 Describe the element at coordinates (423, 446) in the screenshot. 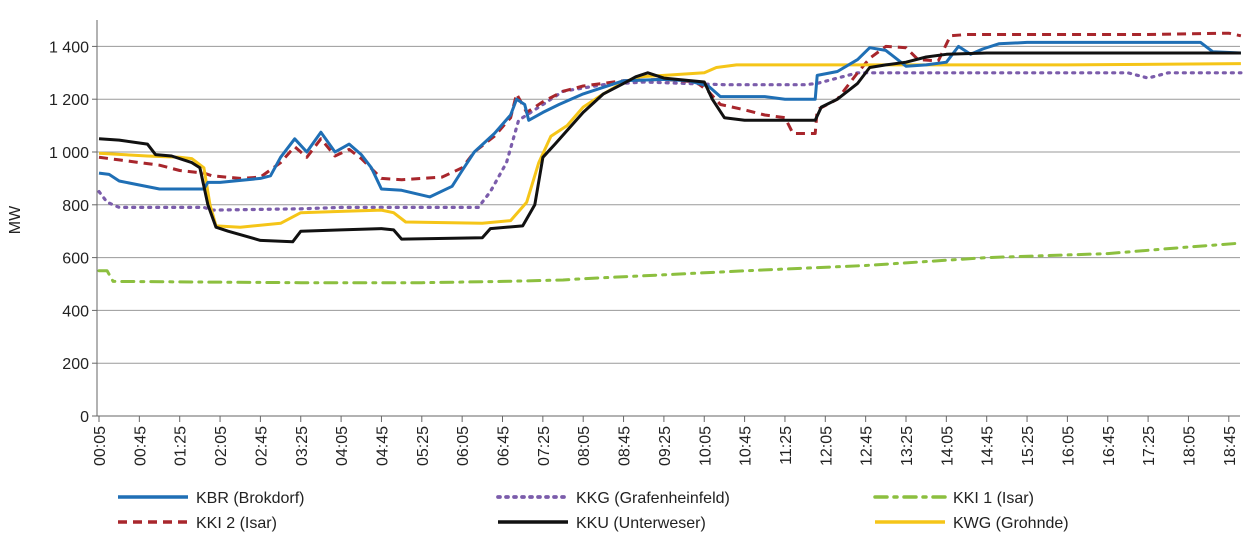

I see `x-tick-label: 05:25` at that location.